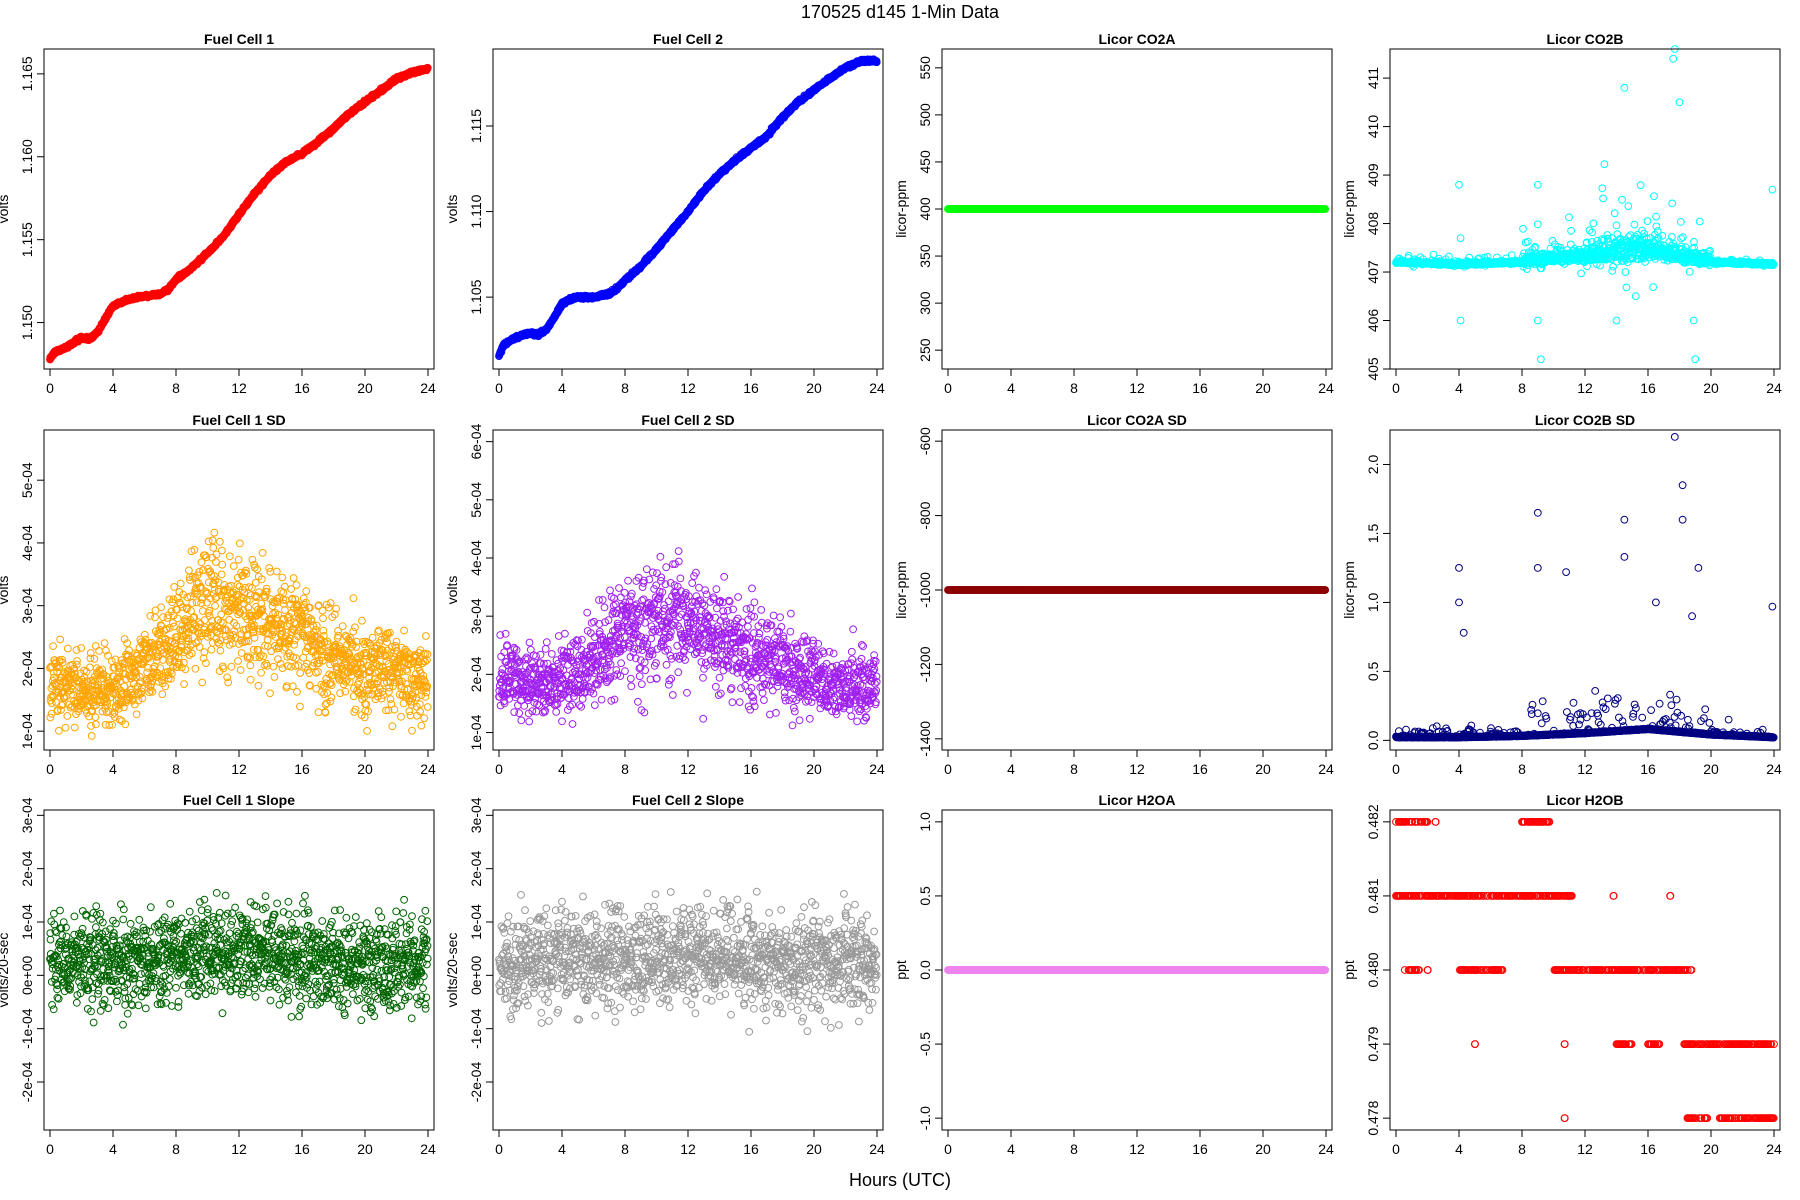 This screenshot has width=1800, height=1200. Describe the element at coordinates (925, 350) in the screenshot. I see `y-tick-label: 250` at that location.